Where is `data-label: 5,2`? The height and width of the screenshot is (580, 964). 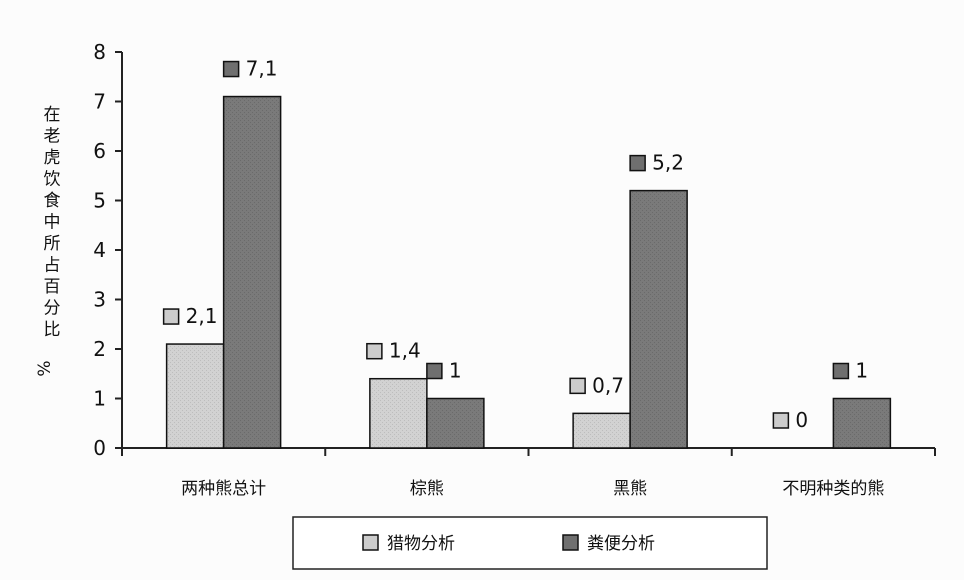
data-label: 5,2 is located at coordinates (668, 163).